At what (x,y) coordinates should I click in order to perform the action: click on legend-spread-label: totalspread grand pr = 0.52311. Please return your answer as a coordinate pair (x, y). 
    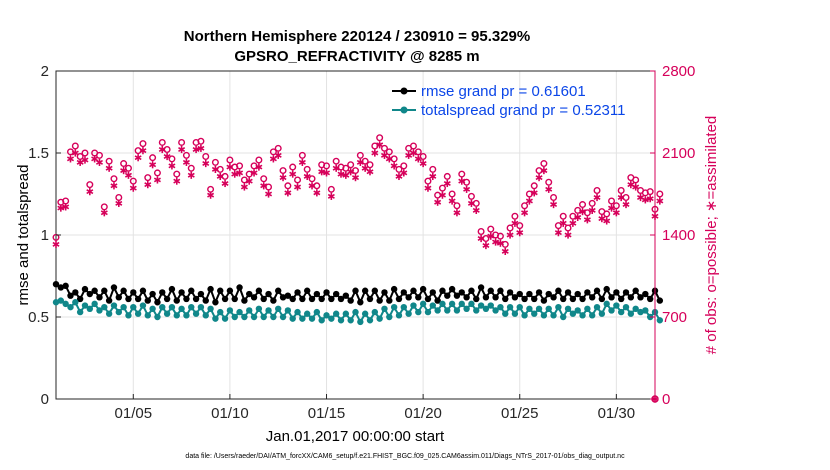
    Looking at the image, I should click on (523, 110).